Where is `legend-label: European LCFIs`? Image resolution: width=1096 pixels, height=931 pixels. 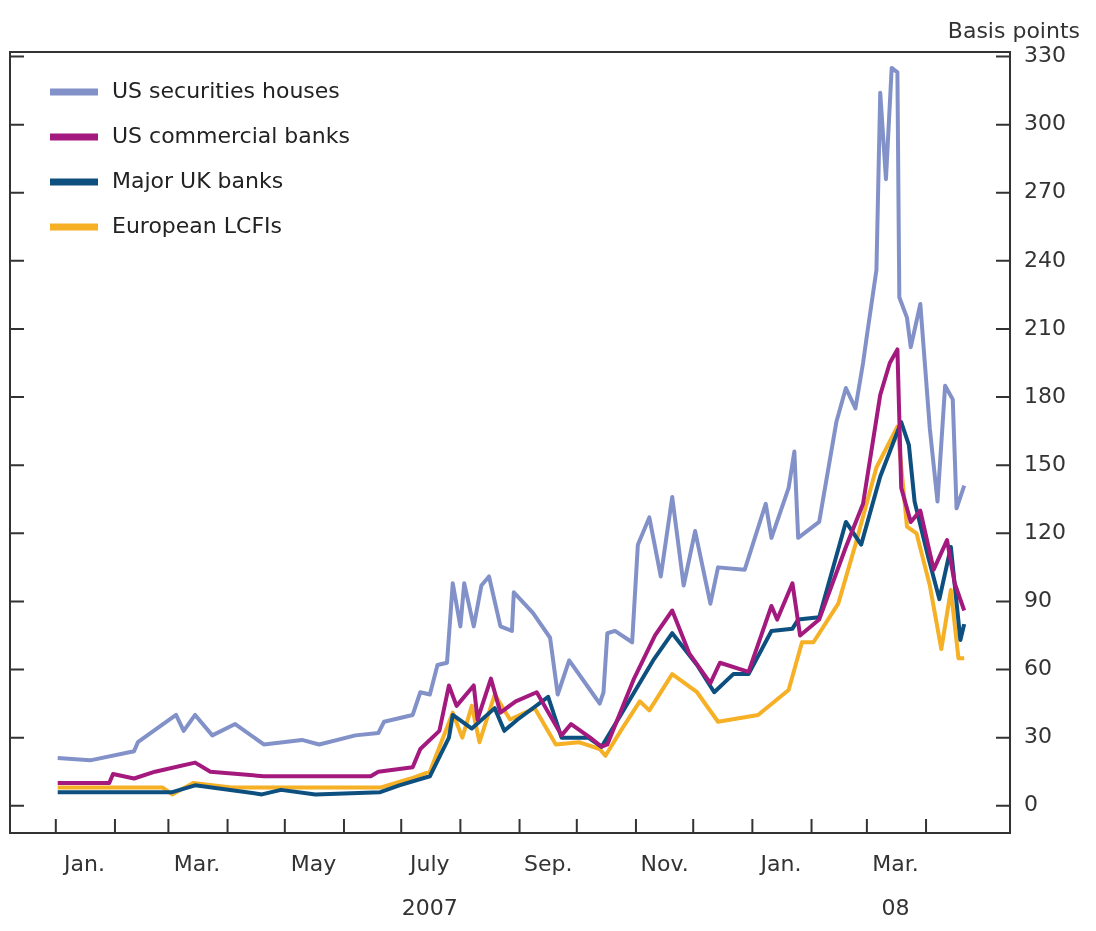
legend-label: European LCFIs is located at coordinates (197, 225).